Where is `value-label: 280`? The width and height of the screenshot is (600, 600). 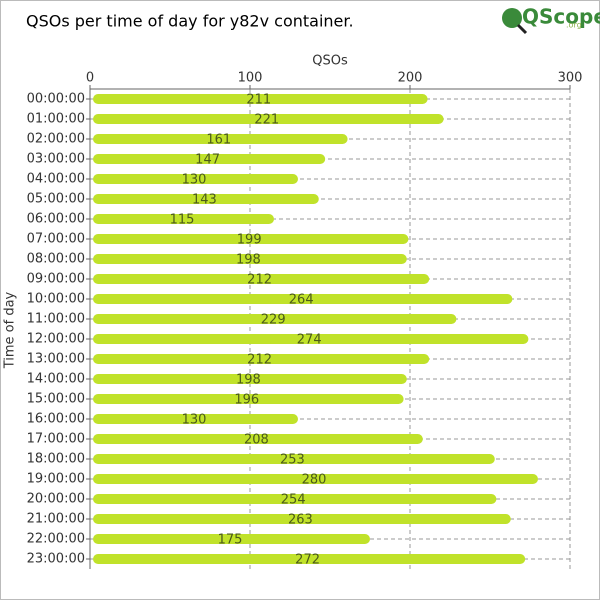 value-label: 280 is located at coordinates (314, 480).